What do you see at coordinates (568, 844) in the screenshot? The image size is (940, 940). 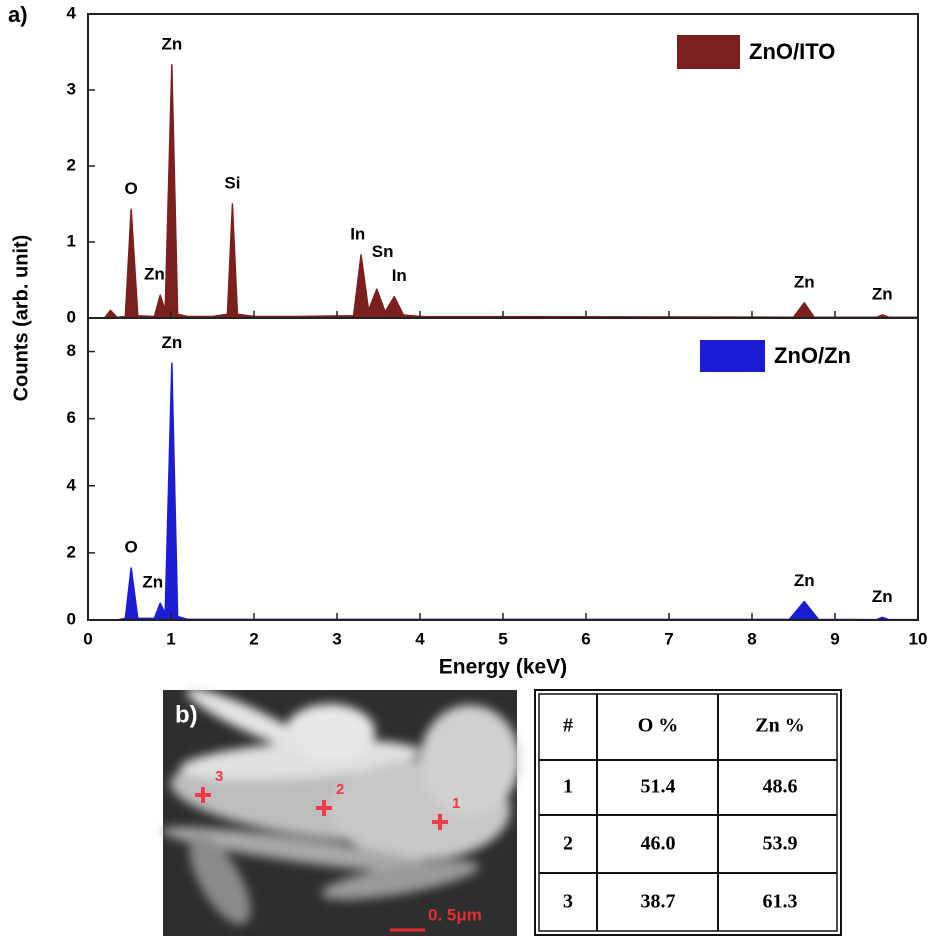 I see `table-cell: 2` at bounding box center [568, 844].